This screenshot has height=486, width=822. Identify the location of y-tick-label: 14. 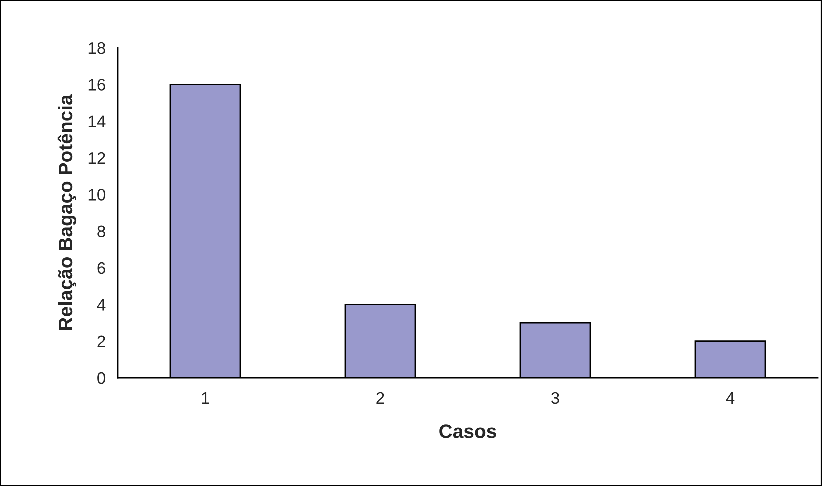
(97, 122).